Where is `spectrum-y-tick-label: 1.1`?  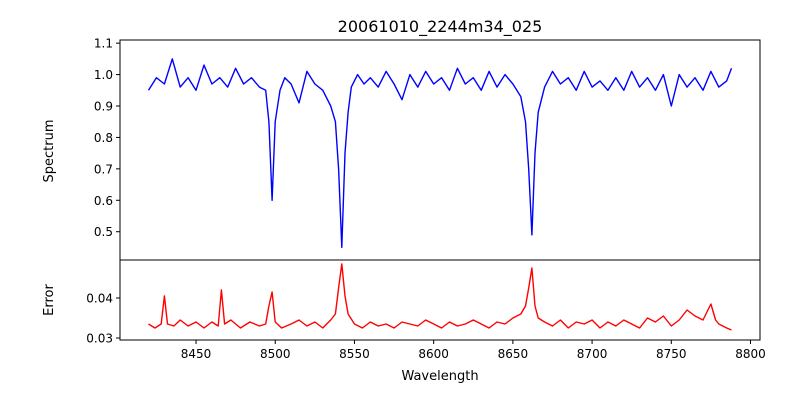
spectrum-y-tick-label: 1.1 is located at coordinates (103, 44).